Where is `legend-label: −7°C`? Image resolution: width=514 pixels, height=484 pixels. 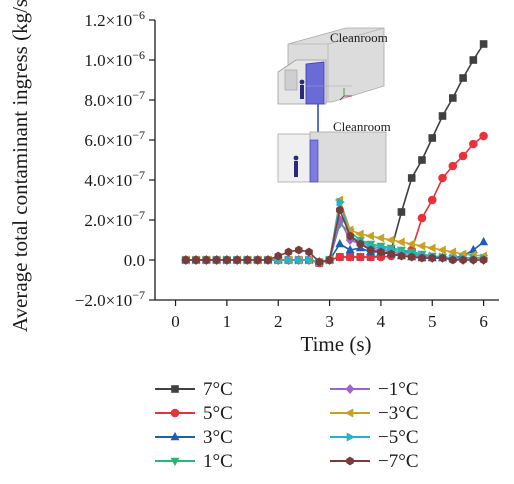
legend-label: −7°C is located at coordinates (398, 461).